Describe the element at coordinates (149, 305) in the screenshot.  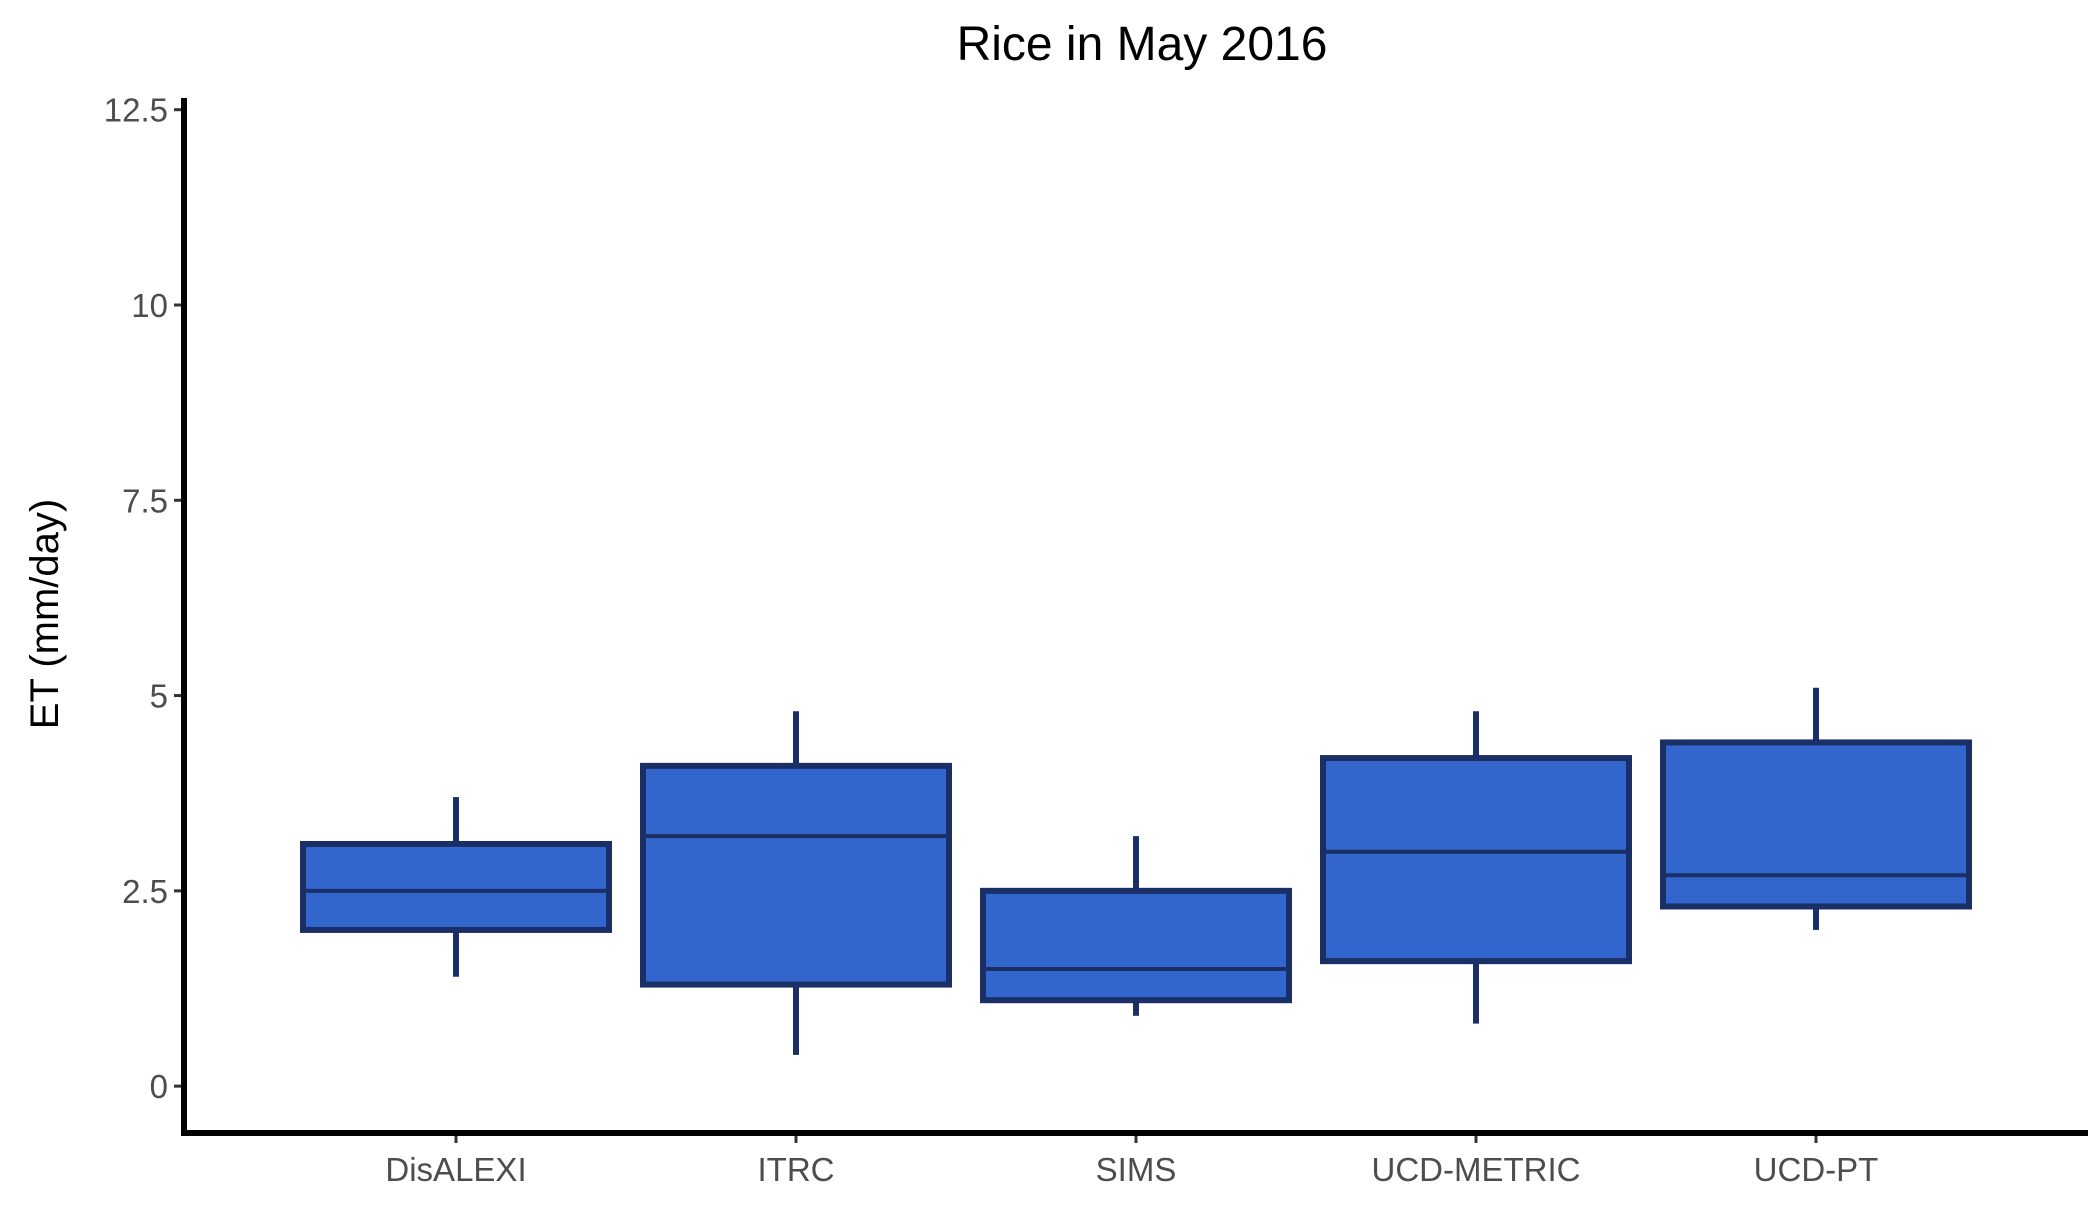
I see `y-tick-label: 10` at that location.